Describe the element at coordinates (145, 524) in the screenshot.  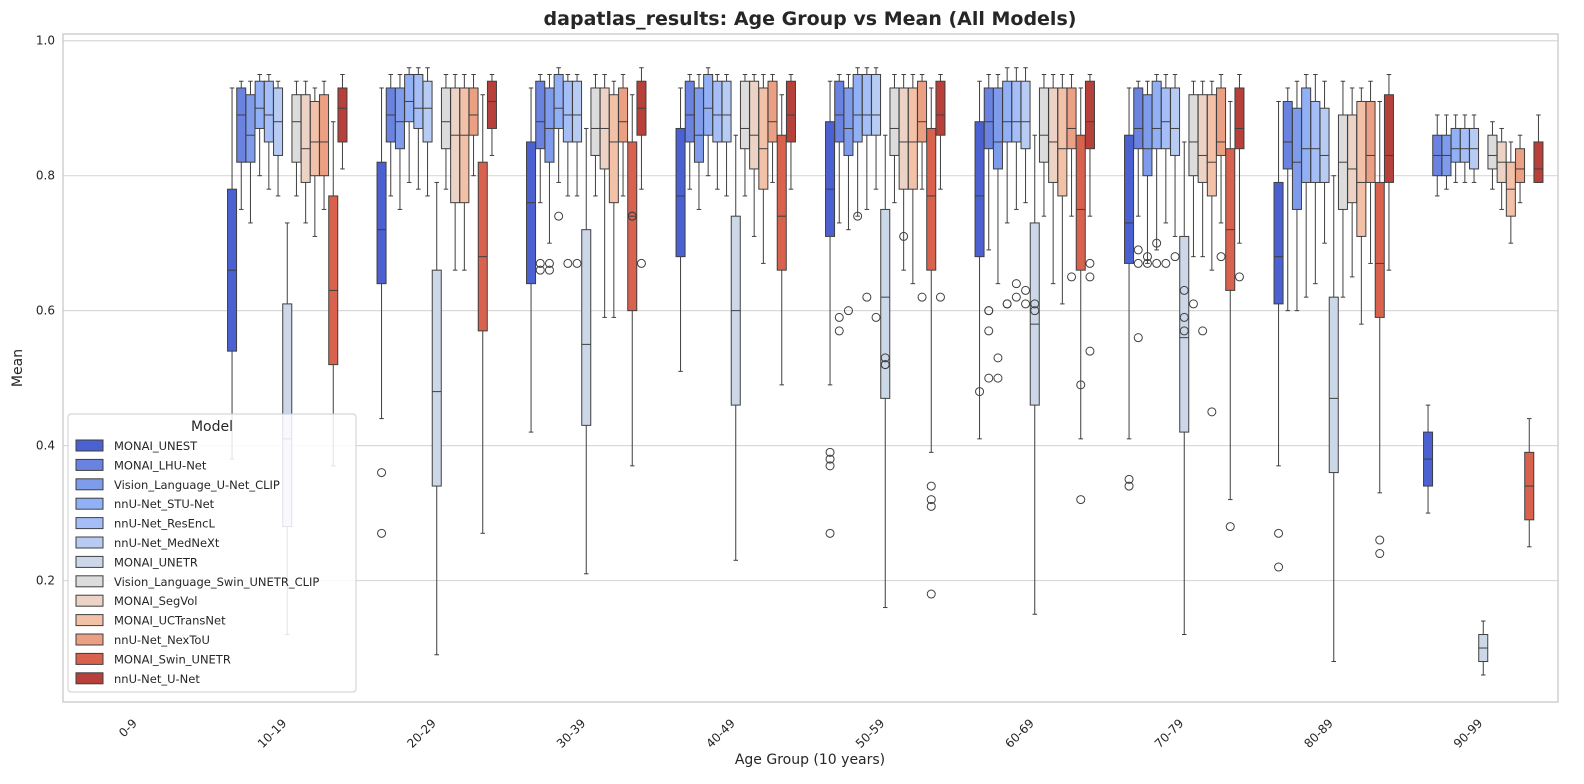
I see `legend-item: nnU-Net_ResEncL` at that location.